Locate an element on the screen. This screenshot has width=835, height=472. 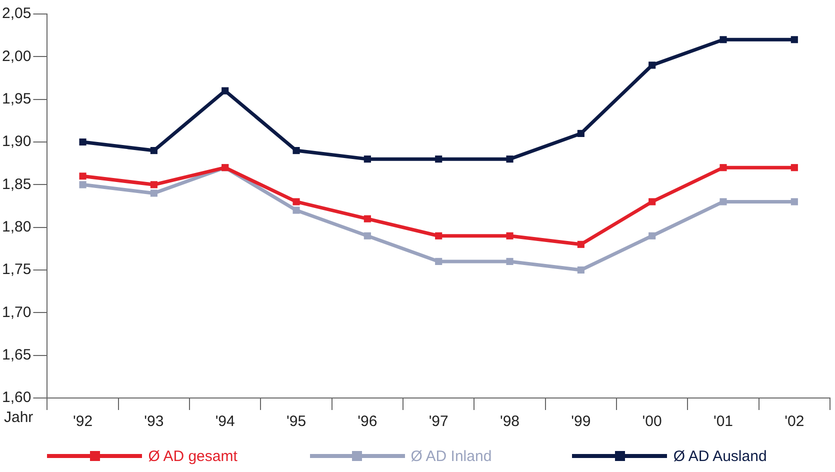
y-tick-label: 1,75 is located at coordinates (17, 269).